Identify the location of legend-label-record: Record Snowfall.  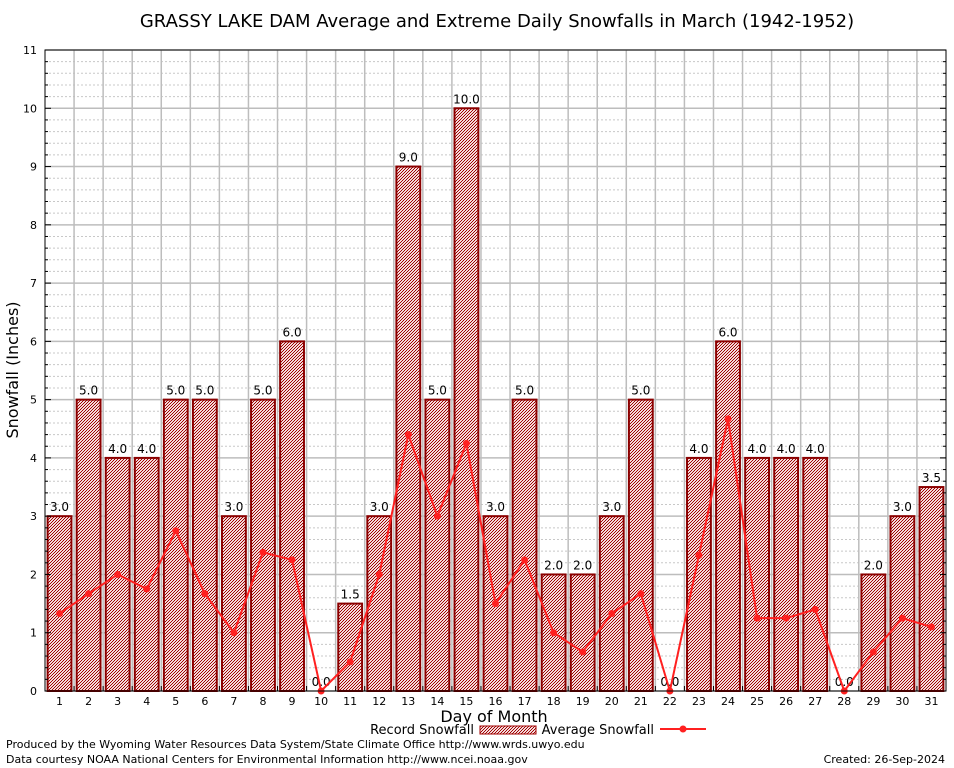
(422, 730).